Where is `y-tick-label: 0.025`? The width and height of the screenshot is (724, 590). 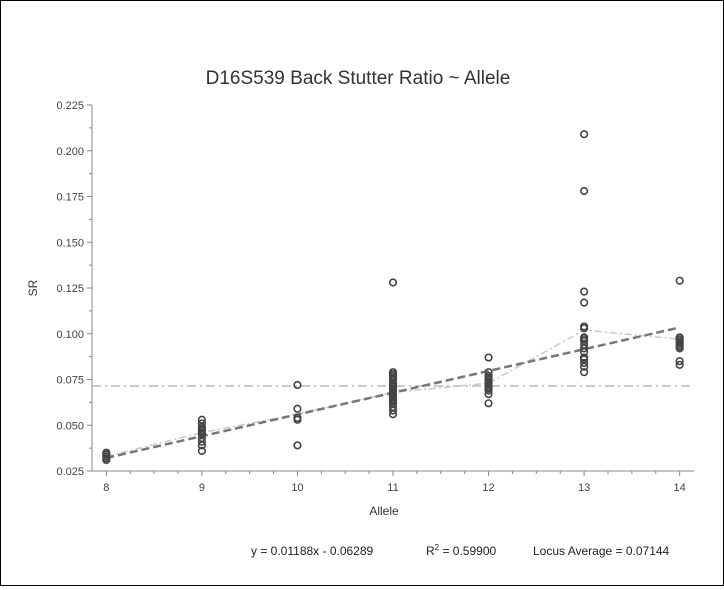
y-tick-label: 0.025 is located at coordinates (70, 472).